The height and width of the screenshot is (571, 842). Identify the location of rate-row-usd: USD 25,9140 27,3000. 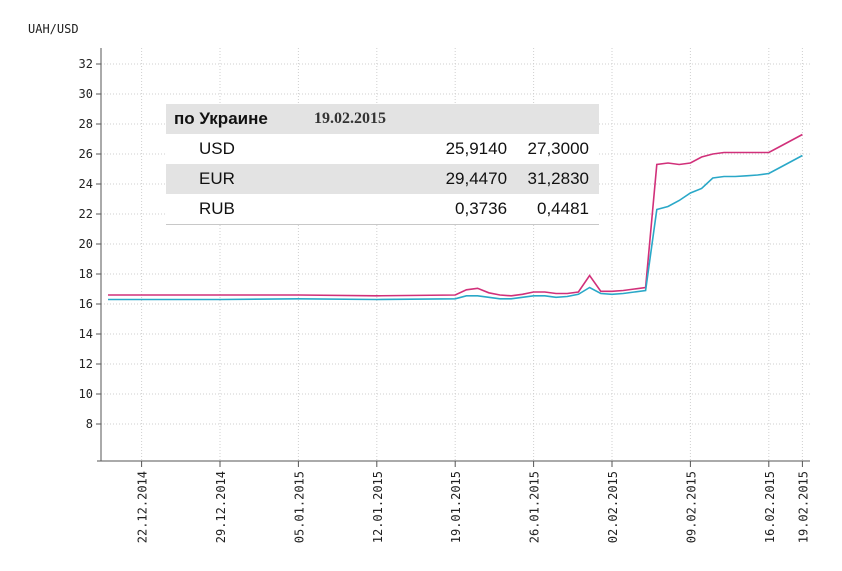
(382, 149).